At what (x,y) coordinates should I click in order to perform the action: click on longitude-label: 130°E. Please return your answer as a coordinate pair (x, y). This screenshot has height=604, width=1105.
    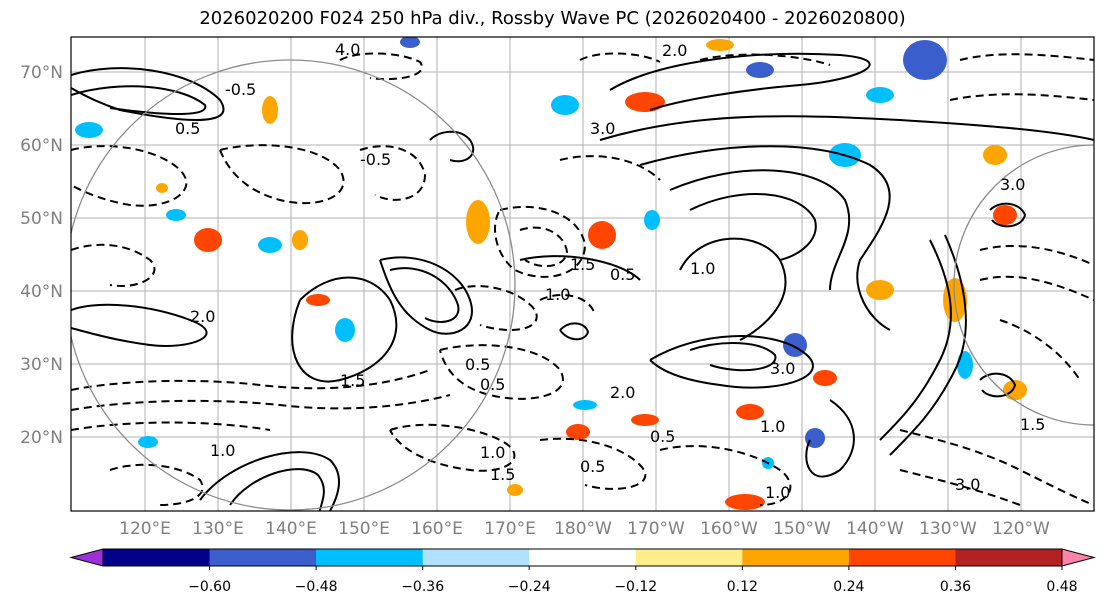
    Looking at the image, I should click on (218, 529).